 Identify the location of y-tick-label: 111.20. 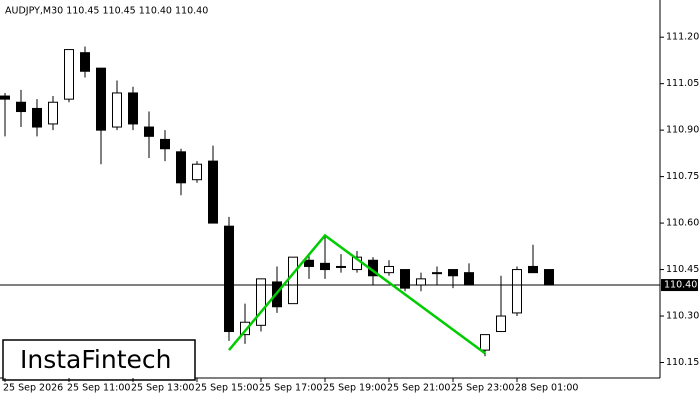
(682, 37).